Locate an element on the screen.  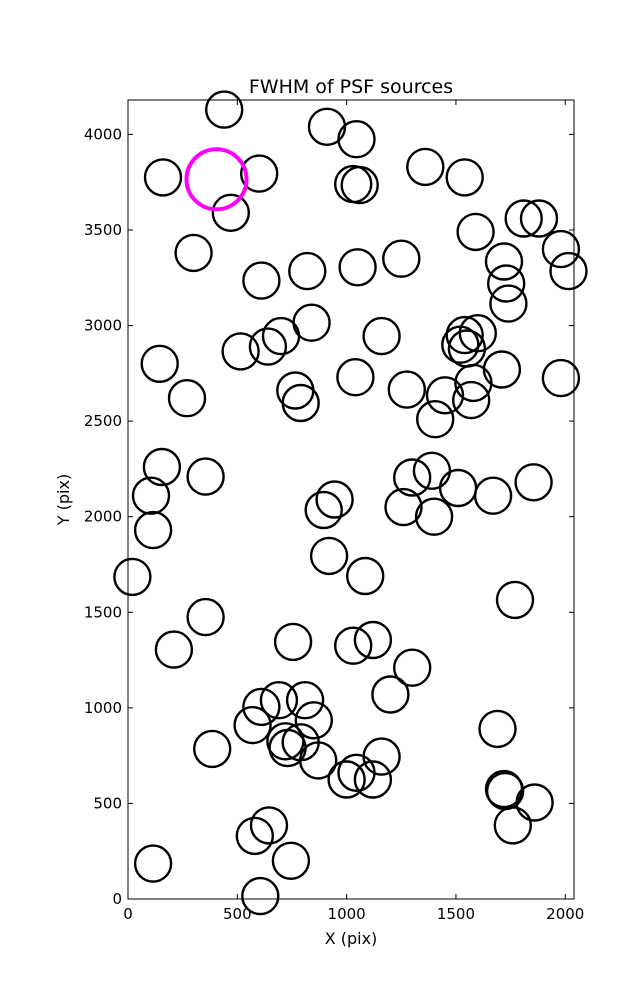
y-tick-label: 500 is located at coordinates (107, 803).